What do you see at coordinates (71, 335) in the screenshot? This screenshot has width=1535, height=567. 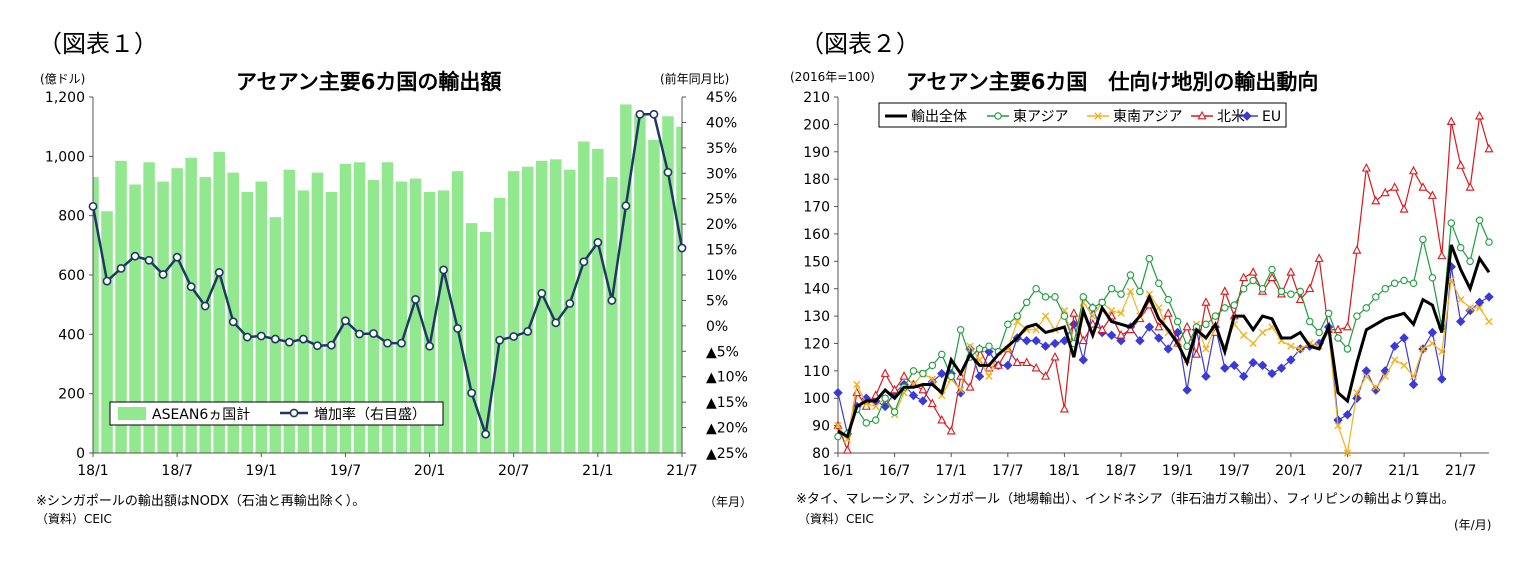 I see `left-axis-tick-label: 400` at bounding box center [71, 335].